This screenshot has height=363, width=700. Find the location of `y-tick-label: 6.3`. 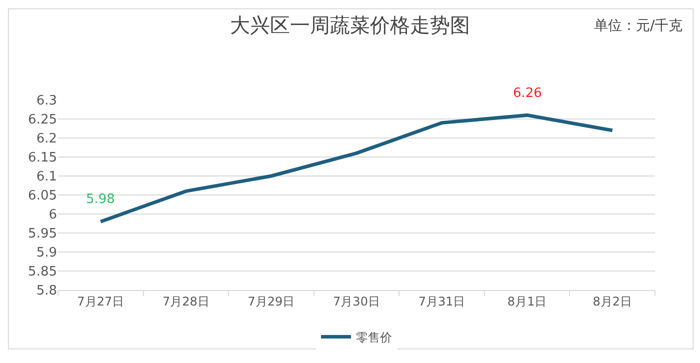

y-tick-label: 6.3 is located at coordinates (46, 101).